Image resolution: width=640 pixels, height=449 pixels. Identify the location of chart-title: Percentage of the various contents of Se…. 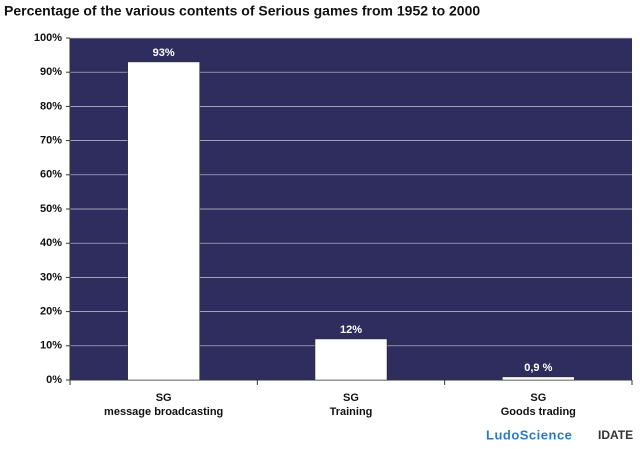
(242, 11).